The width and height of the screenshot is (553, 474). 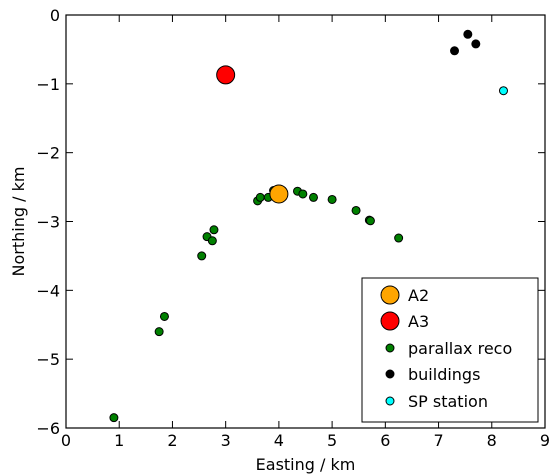 What do you see at coordinates (418, 321) in the screenshot?
I see `legend-label-a3: A3` at bounding box center [418, 321].